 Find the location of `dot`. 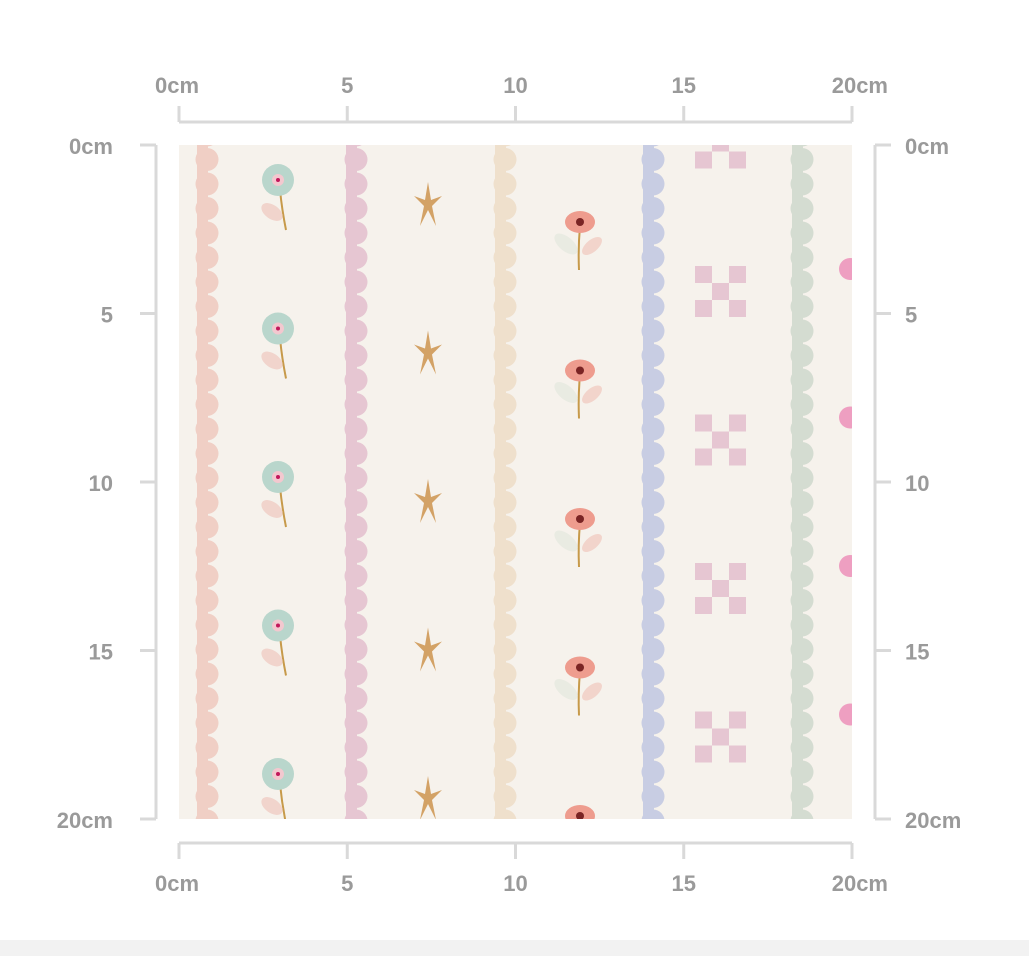

dot is located at coordinates (278, 625).